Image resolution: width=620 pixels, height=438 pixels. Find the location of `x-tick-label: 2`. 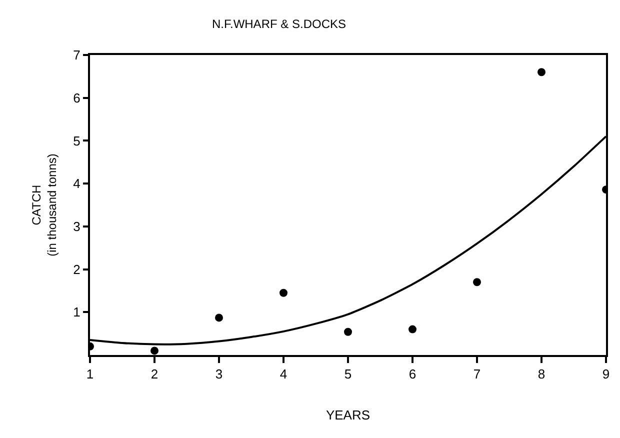

x-tick-label: 2 is located at coordinates (154, 374).